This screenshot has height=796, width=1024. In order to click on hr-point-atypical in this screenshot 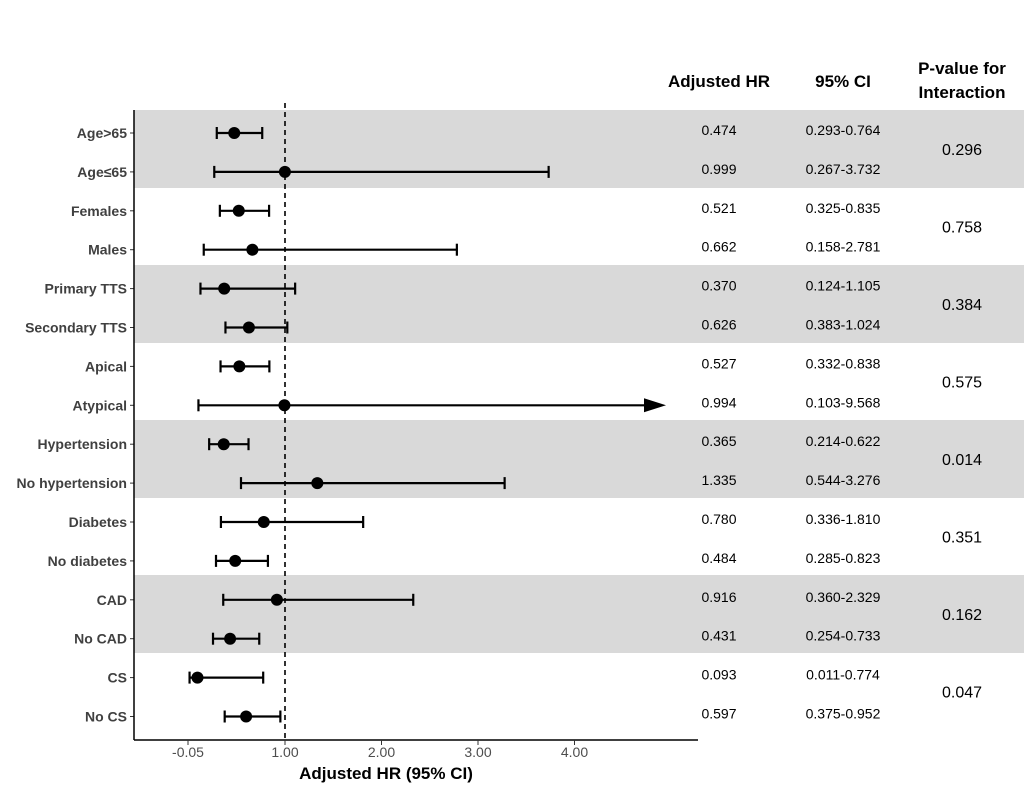, I will do `click(284, 405)`.